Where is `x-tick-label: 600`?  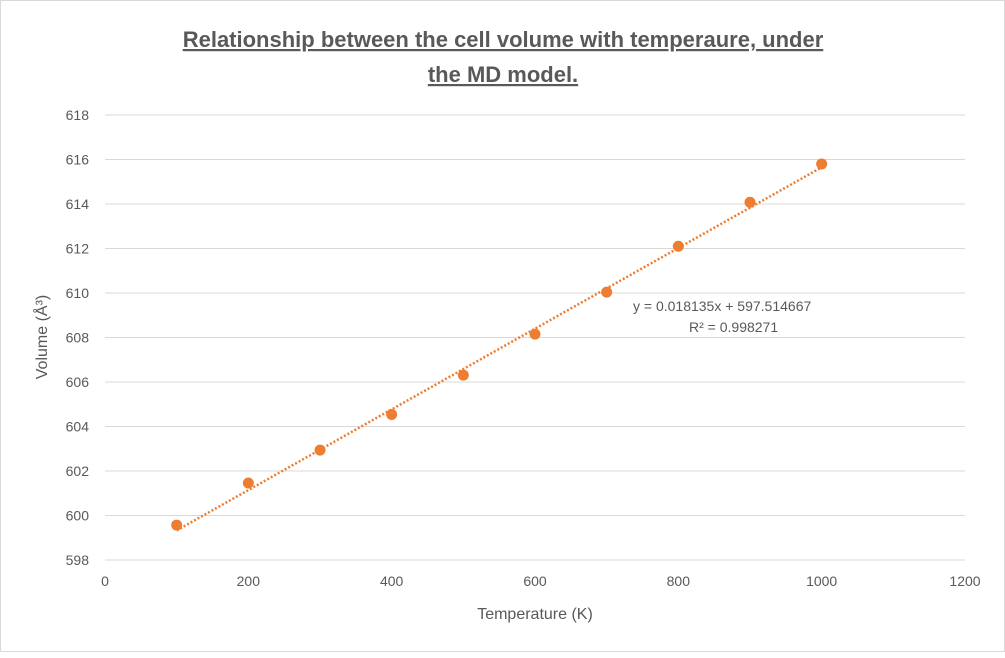
x-tick-label: 600 is located at coordinates (535, 581).